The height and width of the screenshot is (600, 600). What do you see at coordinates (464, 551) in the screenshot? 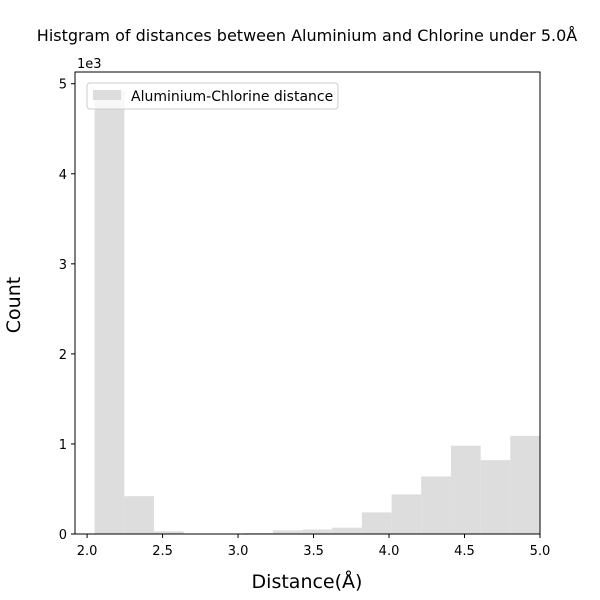
I see `x-tick-label: 4.5` at bounding box center [464, 551].